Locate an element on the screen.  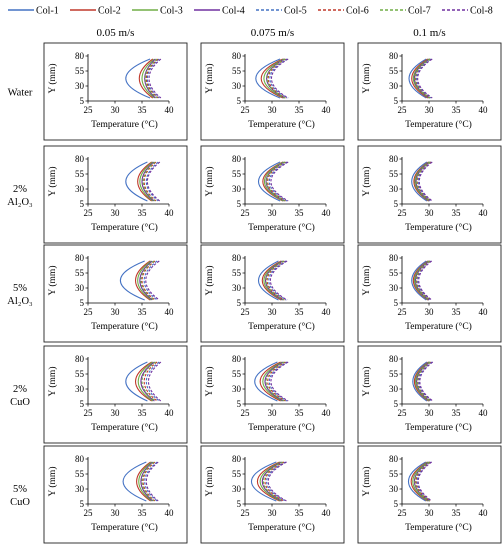
legend-entry: Col-1 is located at coordinates (33, 11).